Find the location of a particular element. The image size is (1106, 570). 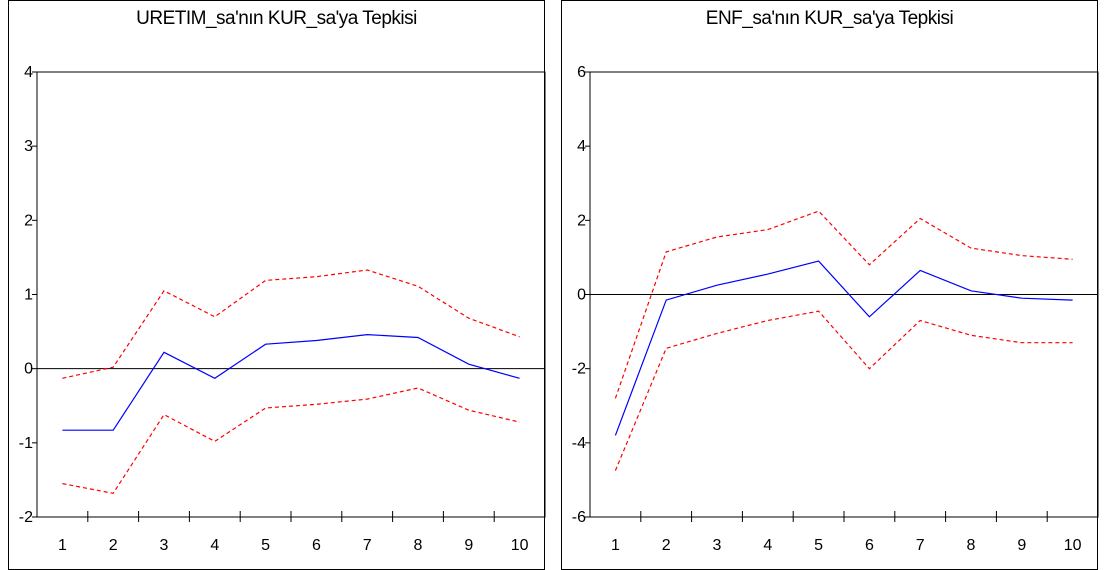

y-tick-label: 1 is located at coordinates (28, 295).